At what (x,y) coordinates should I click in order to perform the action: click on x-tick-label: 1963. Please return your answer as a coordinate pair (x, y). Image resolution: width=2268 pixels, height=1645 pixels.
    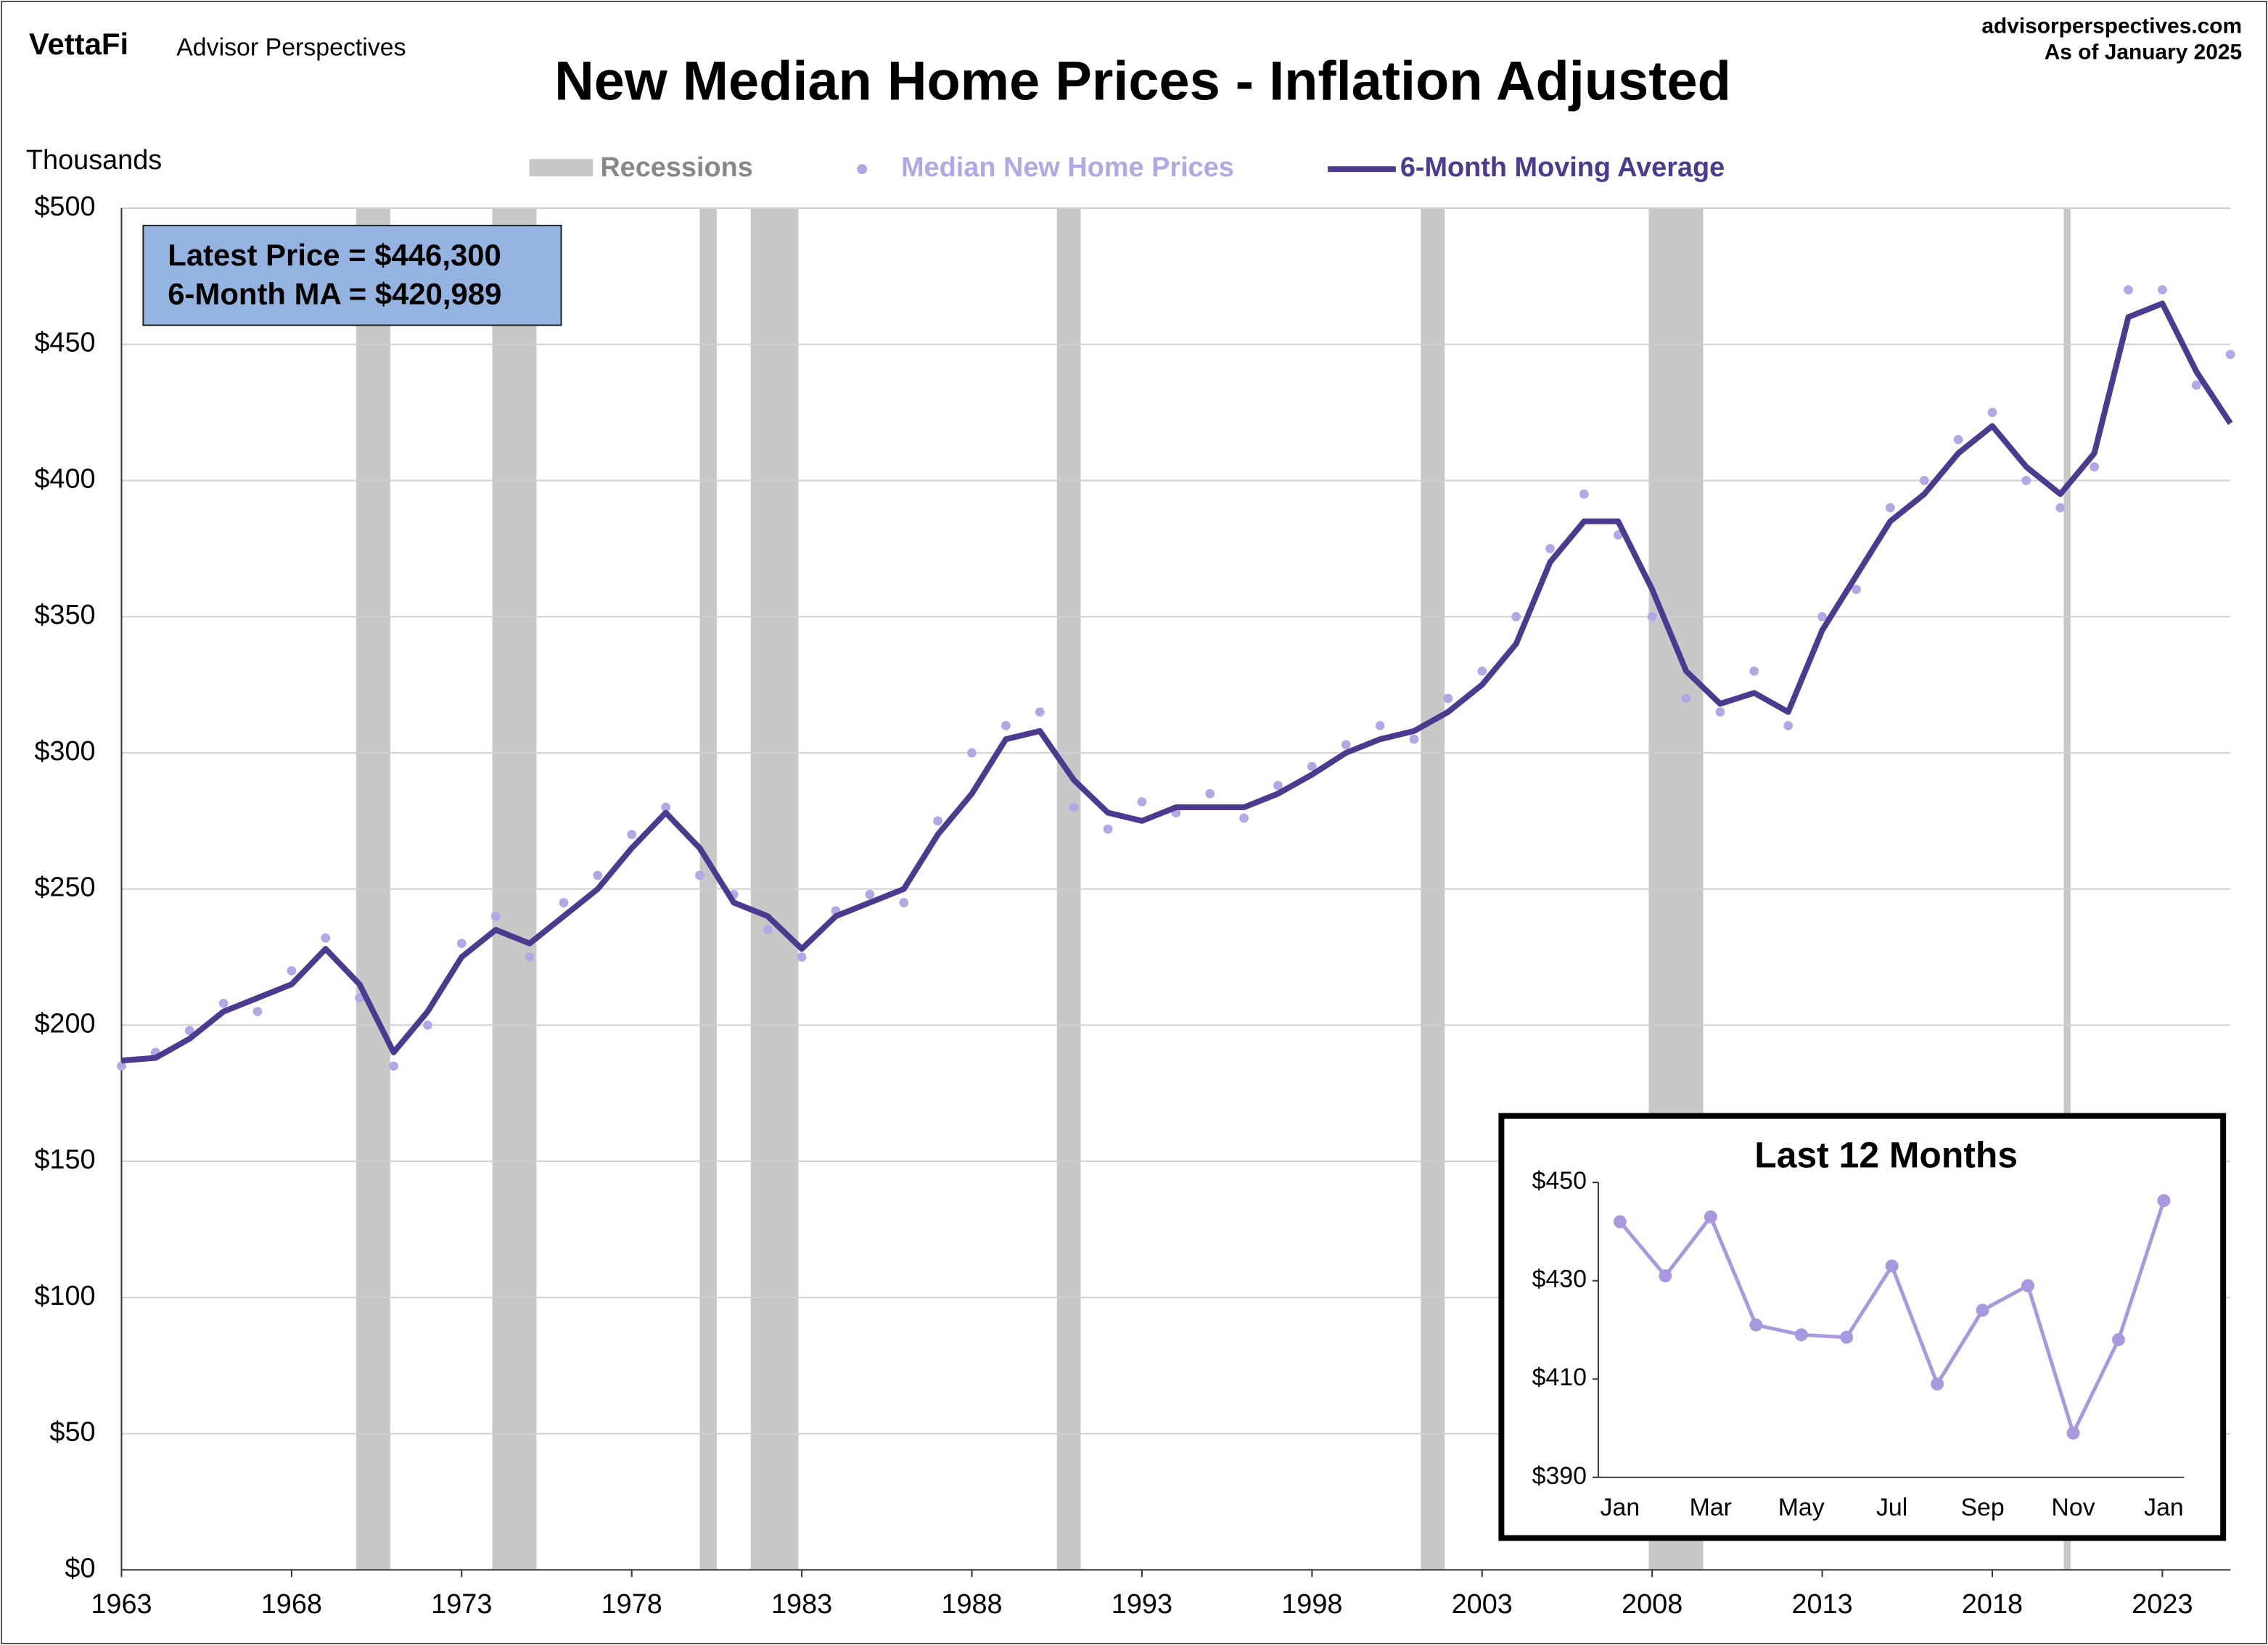
    Looking at the image, I should click on (122, 1605).